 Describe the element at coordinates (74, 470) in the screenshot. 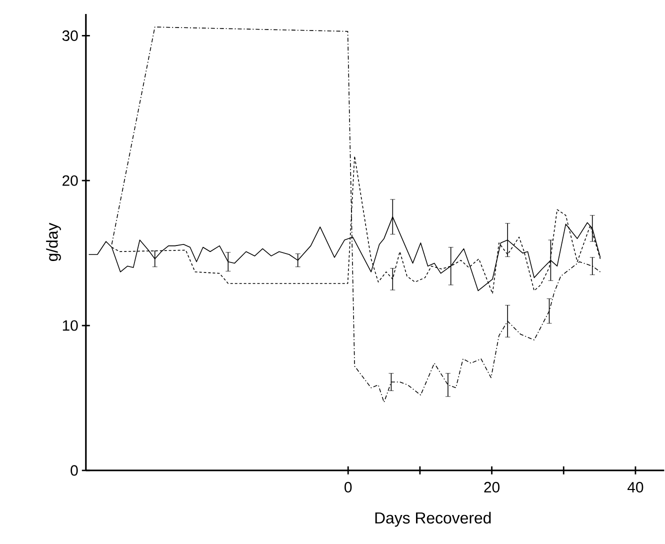

I see `y-tick-label: 0` at that location.